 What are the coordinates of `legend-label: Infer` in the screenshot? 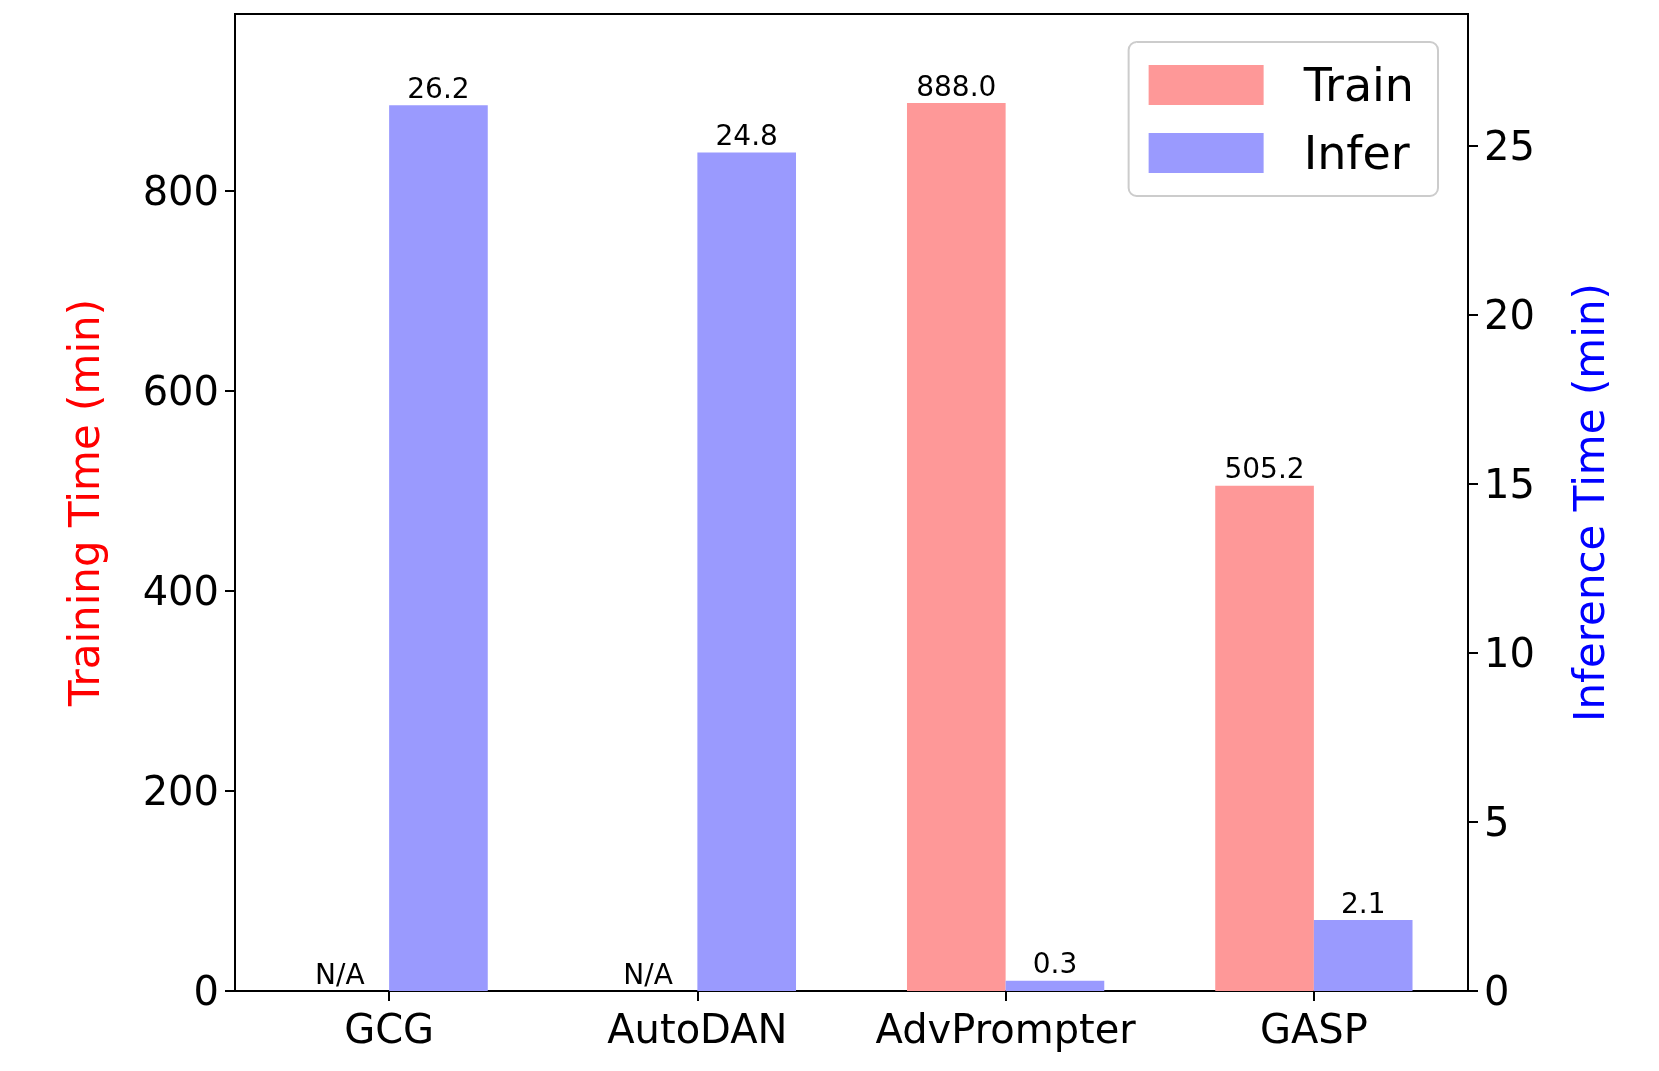 It's located at (1356, 153).